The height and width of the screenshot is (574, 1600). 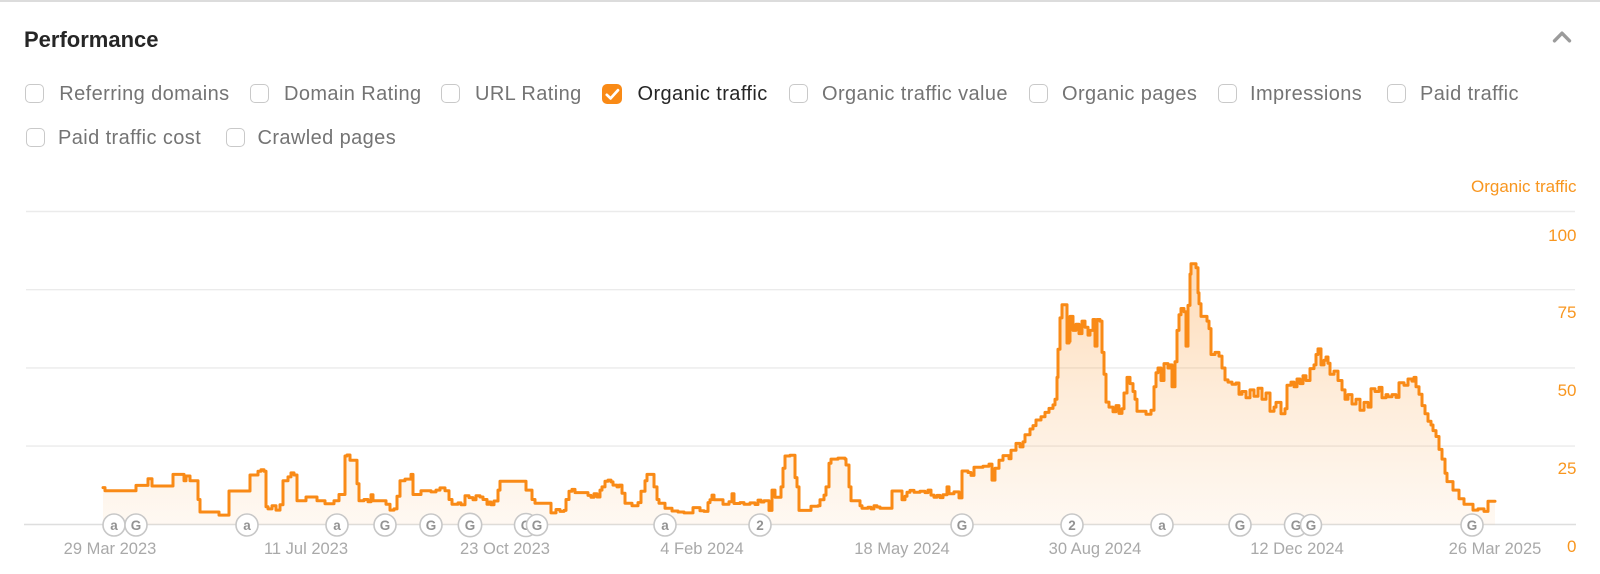 What do you see at coordinates (1095, 549) in the screenshot?
I see `svg-text: 30 Aug 2024` at bounding box center [1095, 549].